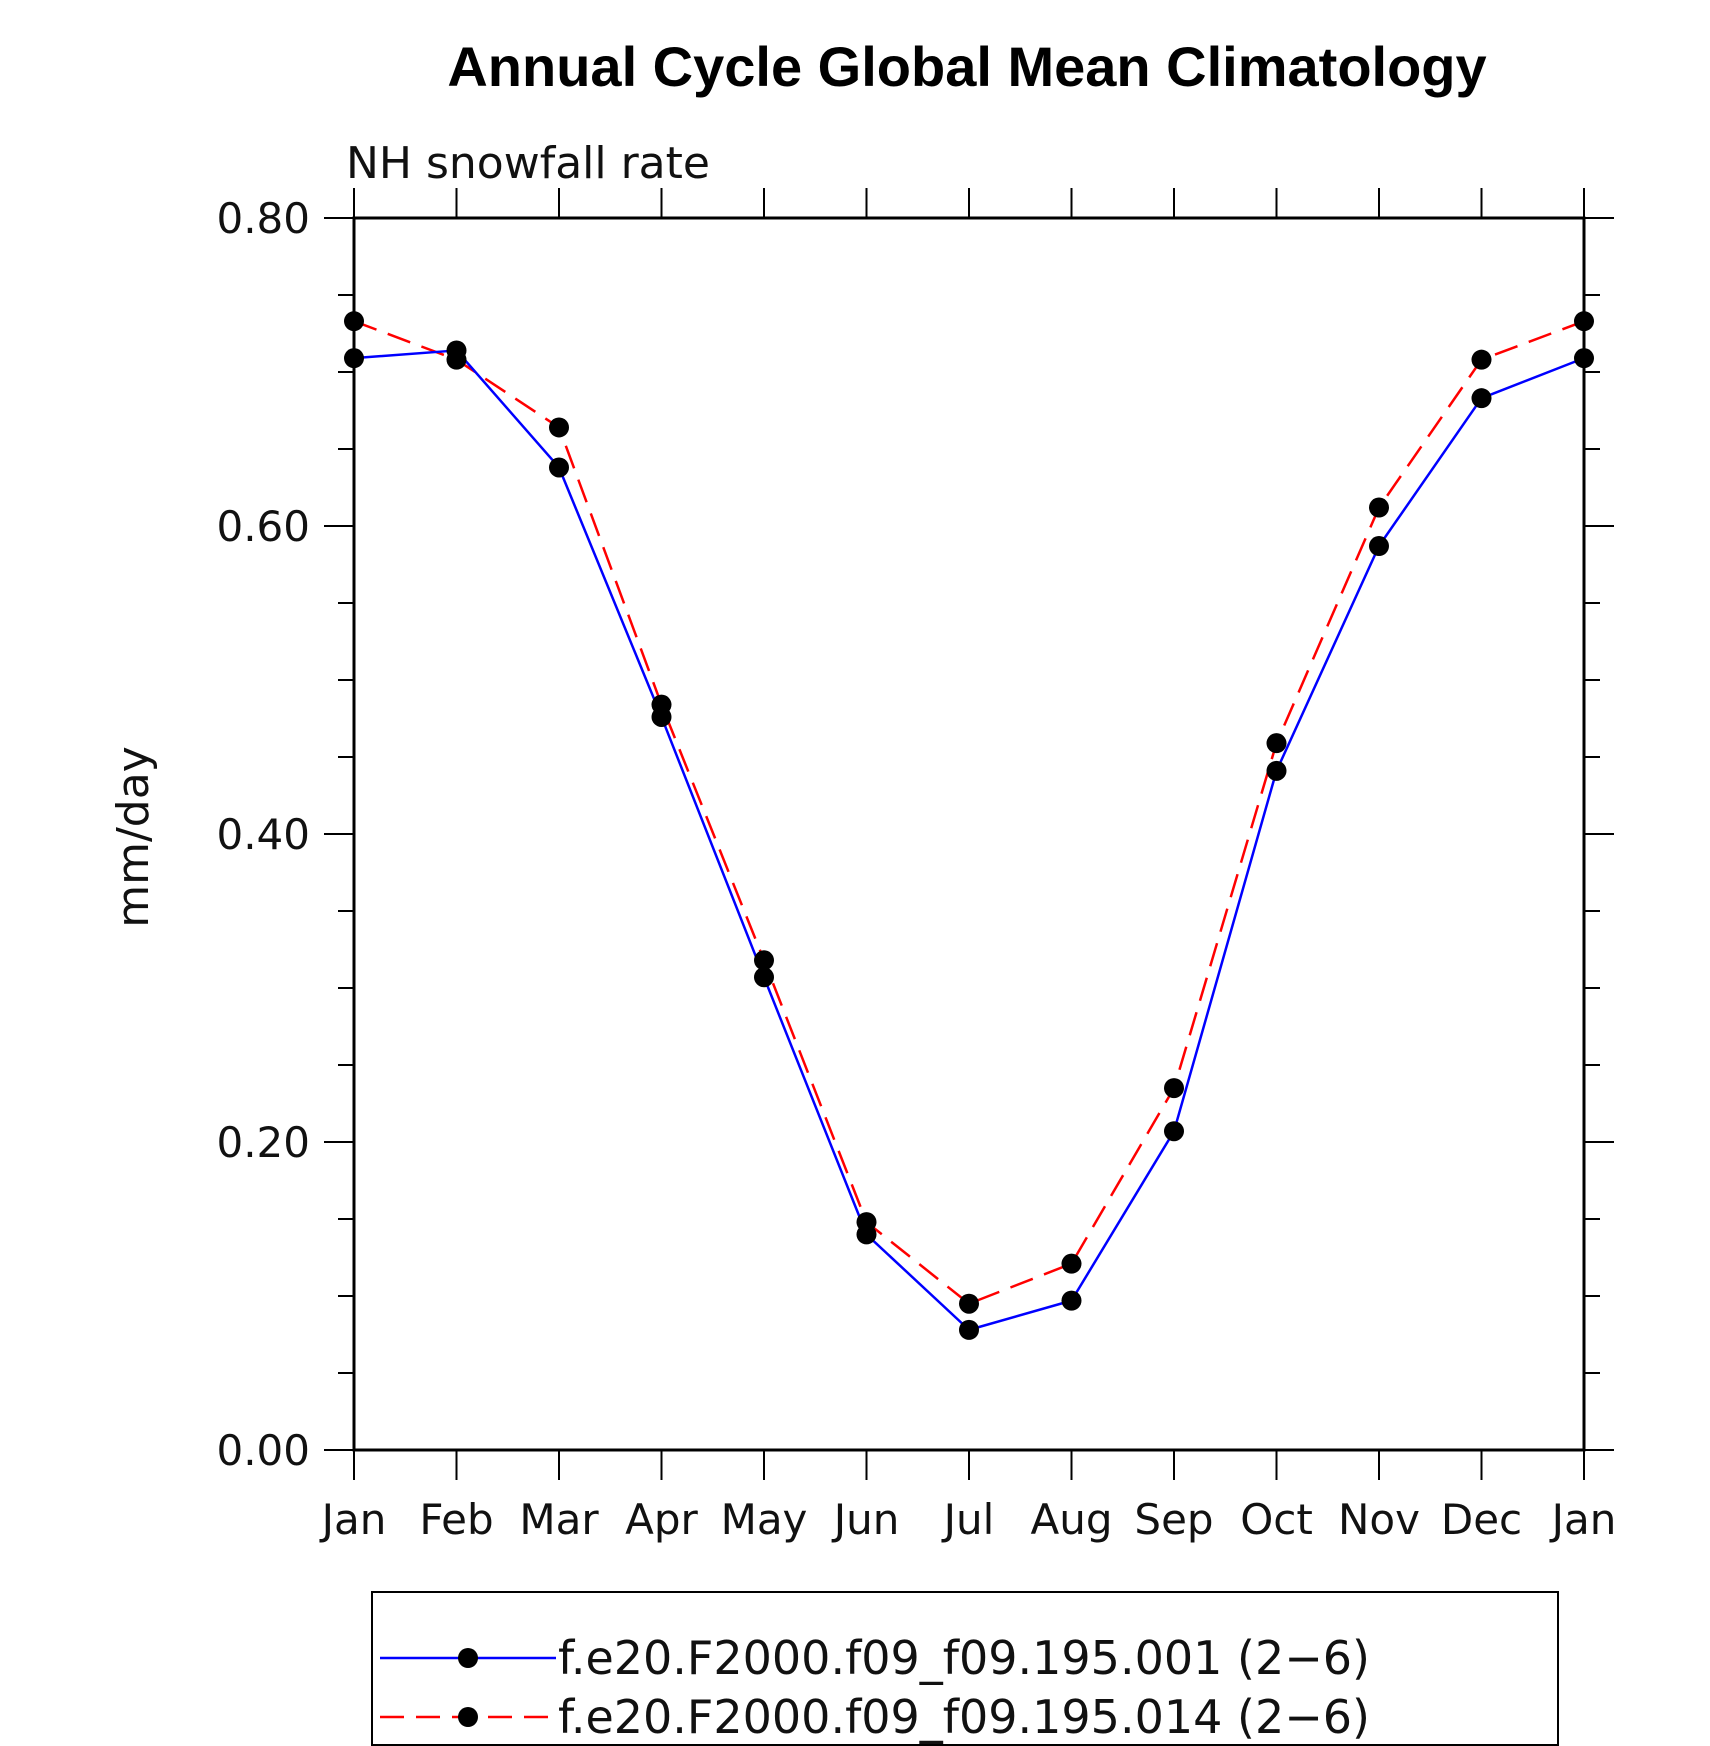 The height and width of the screenshot is (1746, 1710). I want to click on y-tick-label: 0.80, so click(263, 218).